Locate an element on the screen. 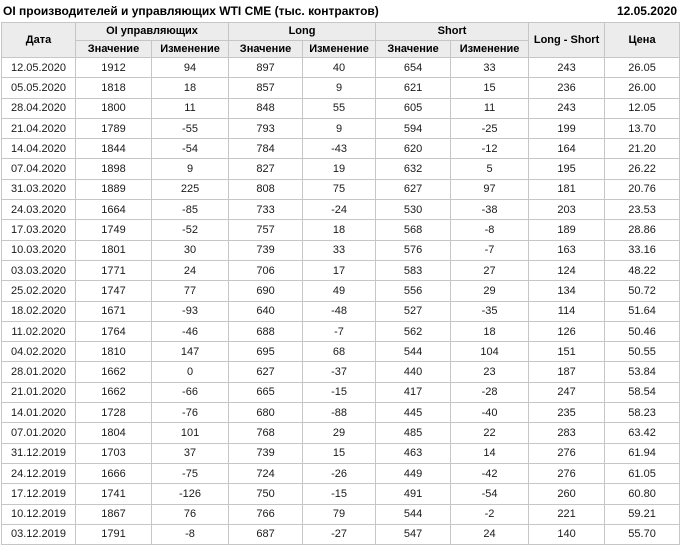 The width and height of the screenshot is (680, 548). net-cell: 247 is located at coordinates (567, 392).